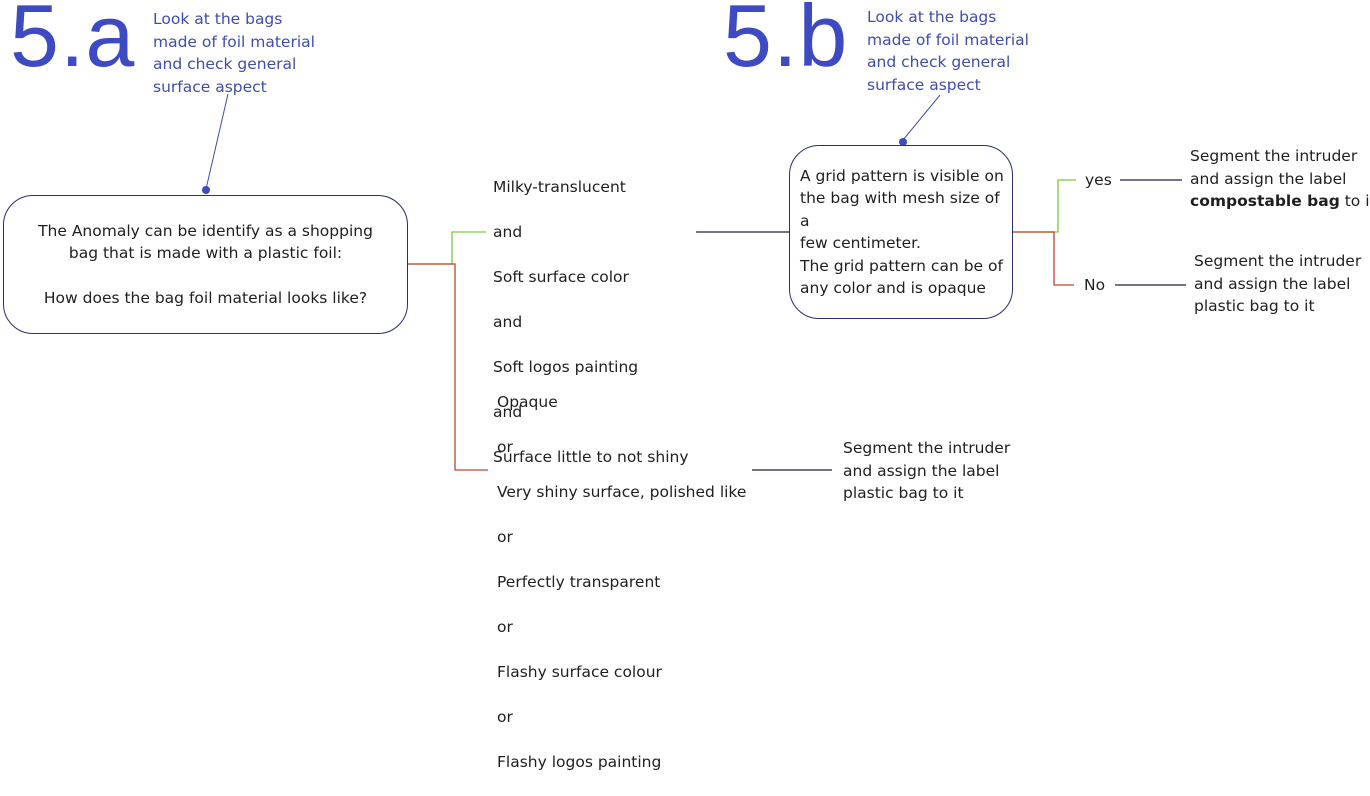 Image resolution: width=1370 pixels, height=796 pixels. What do you see at coordinates (447, 248) in the screenshot?
I see `branch-a-green` at bounding box center [447, 248].